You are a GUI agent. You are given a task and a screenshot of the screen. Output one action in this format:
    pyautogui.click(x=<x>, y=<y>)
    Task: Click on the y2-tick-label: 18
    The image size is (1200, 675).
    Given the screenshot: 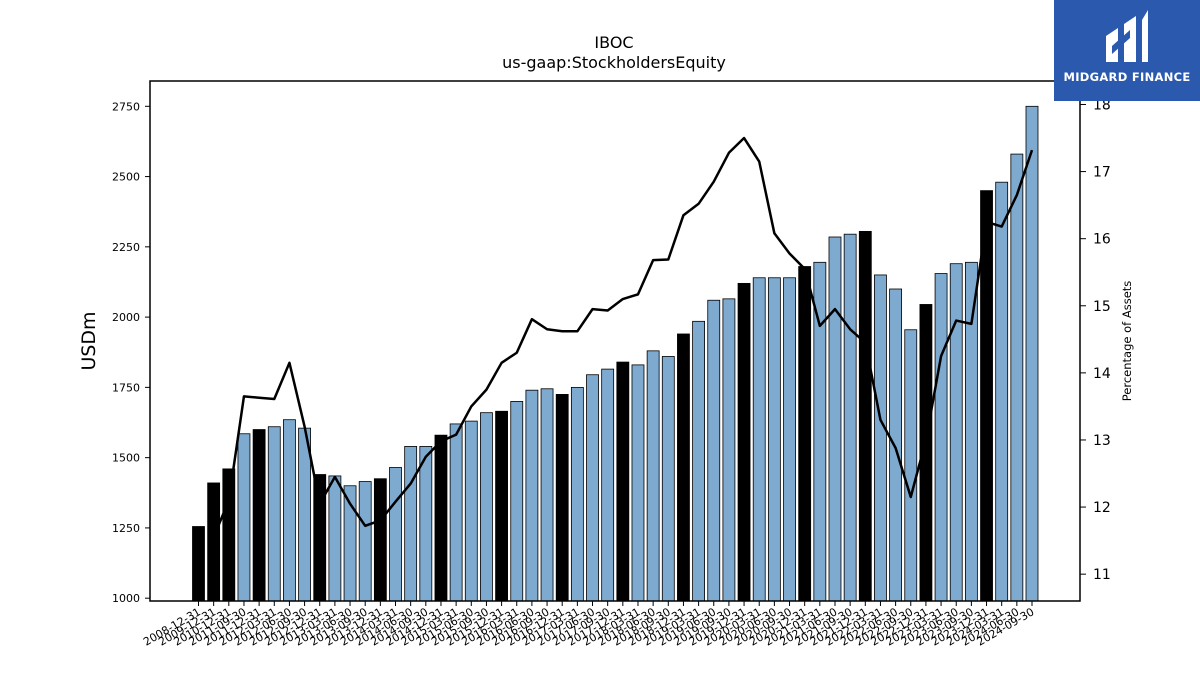 What is the action you would take?
    pyautogui.click(x=1102, y=105)
    